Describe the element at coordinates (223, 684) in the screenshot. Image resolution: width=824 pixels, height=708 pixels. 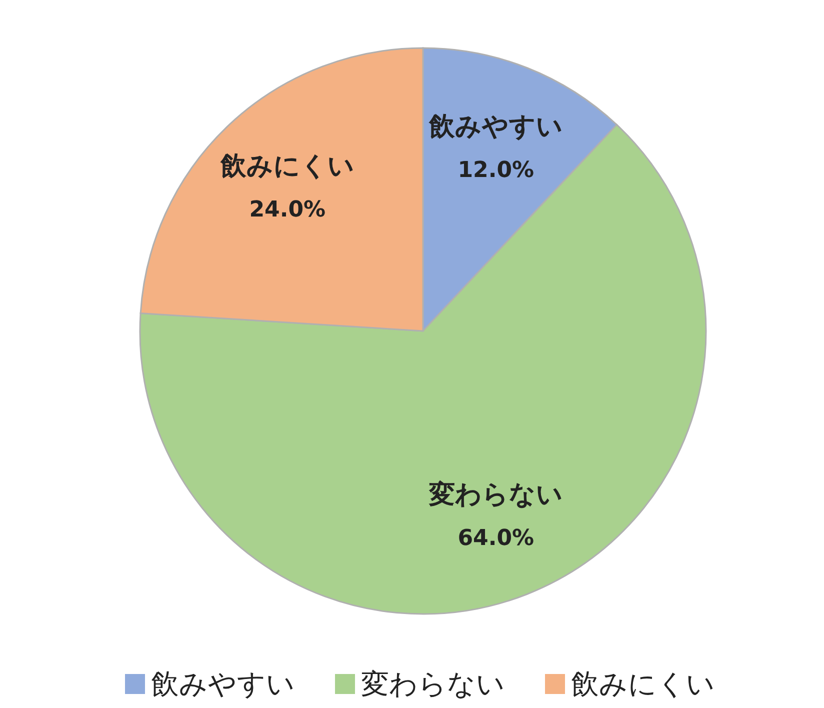
I see `legend-label: 飲みやすい` at that location.